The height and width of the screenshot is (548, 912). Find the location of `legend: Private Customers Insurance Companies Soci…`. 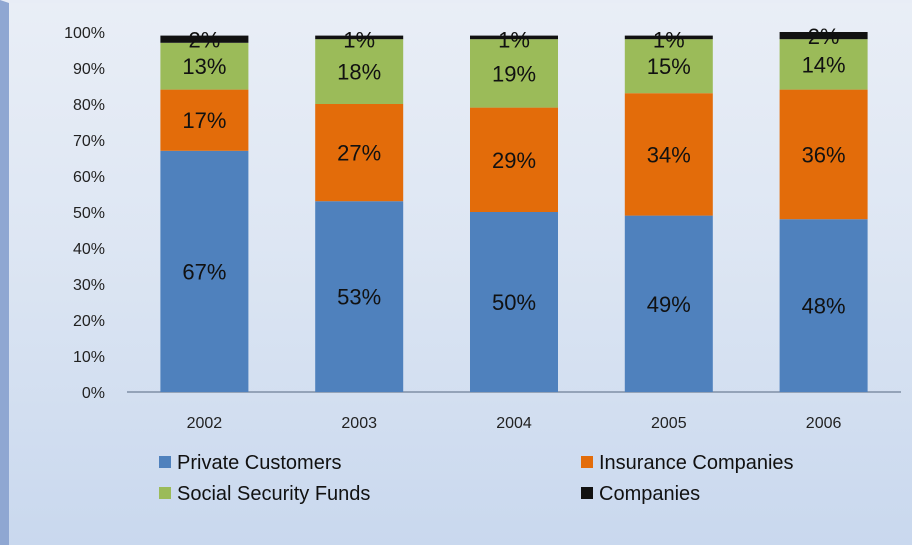

legend: Private Customers Insurance Companies Soci… is located at coordinates (476, 478).